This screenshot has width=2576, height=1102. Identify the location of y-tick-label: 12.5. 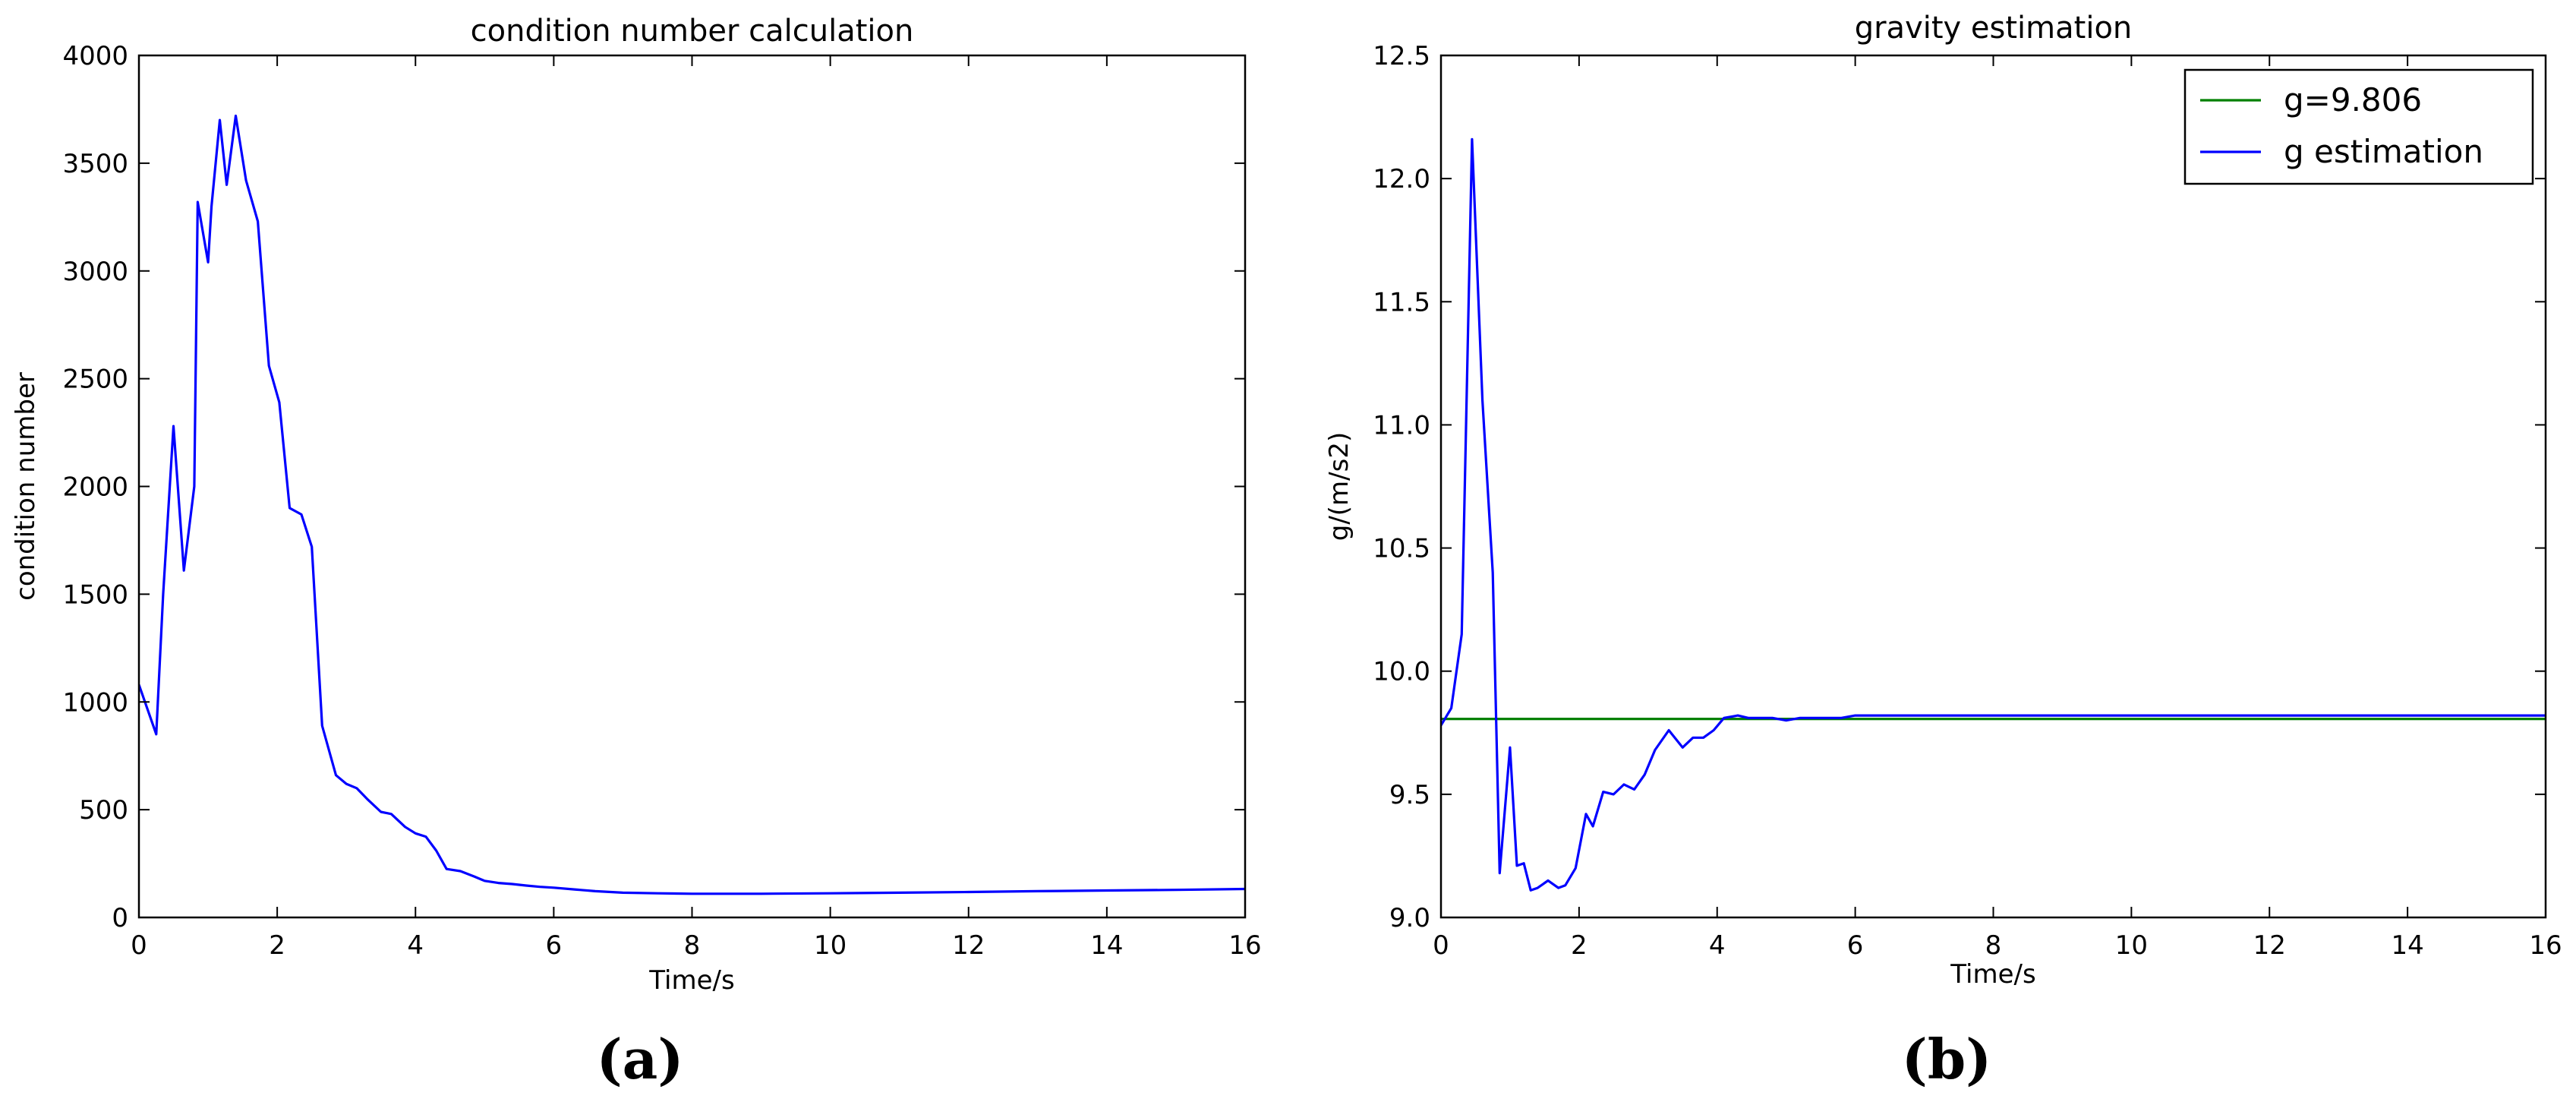
(1401, 56).